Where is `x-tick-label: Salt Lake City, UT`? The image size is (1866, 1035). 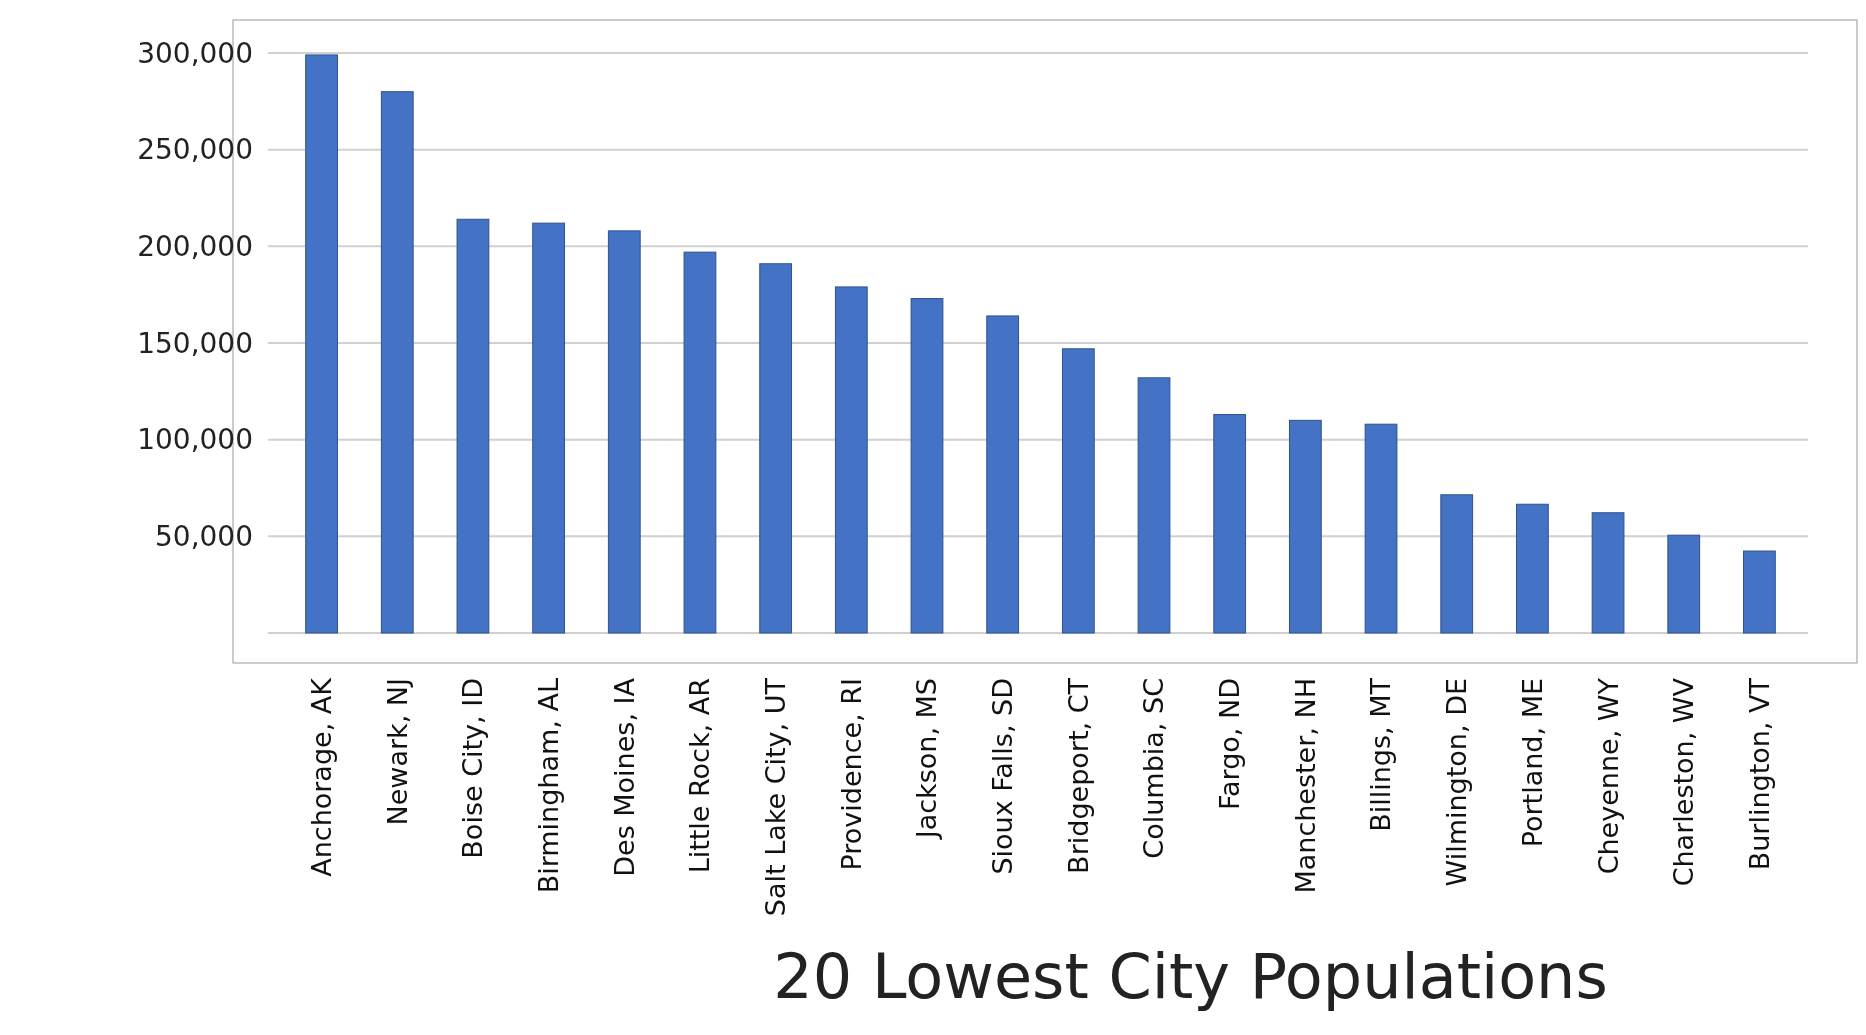 x-tick-label: Salt Lake City, UT is located at coordinates (776, 797).